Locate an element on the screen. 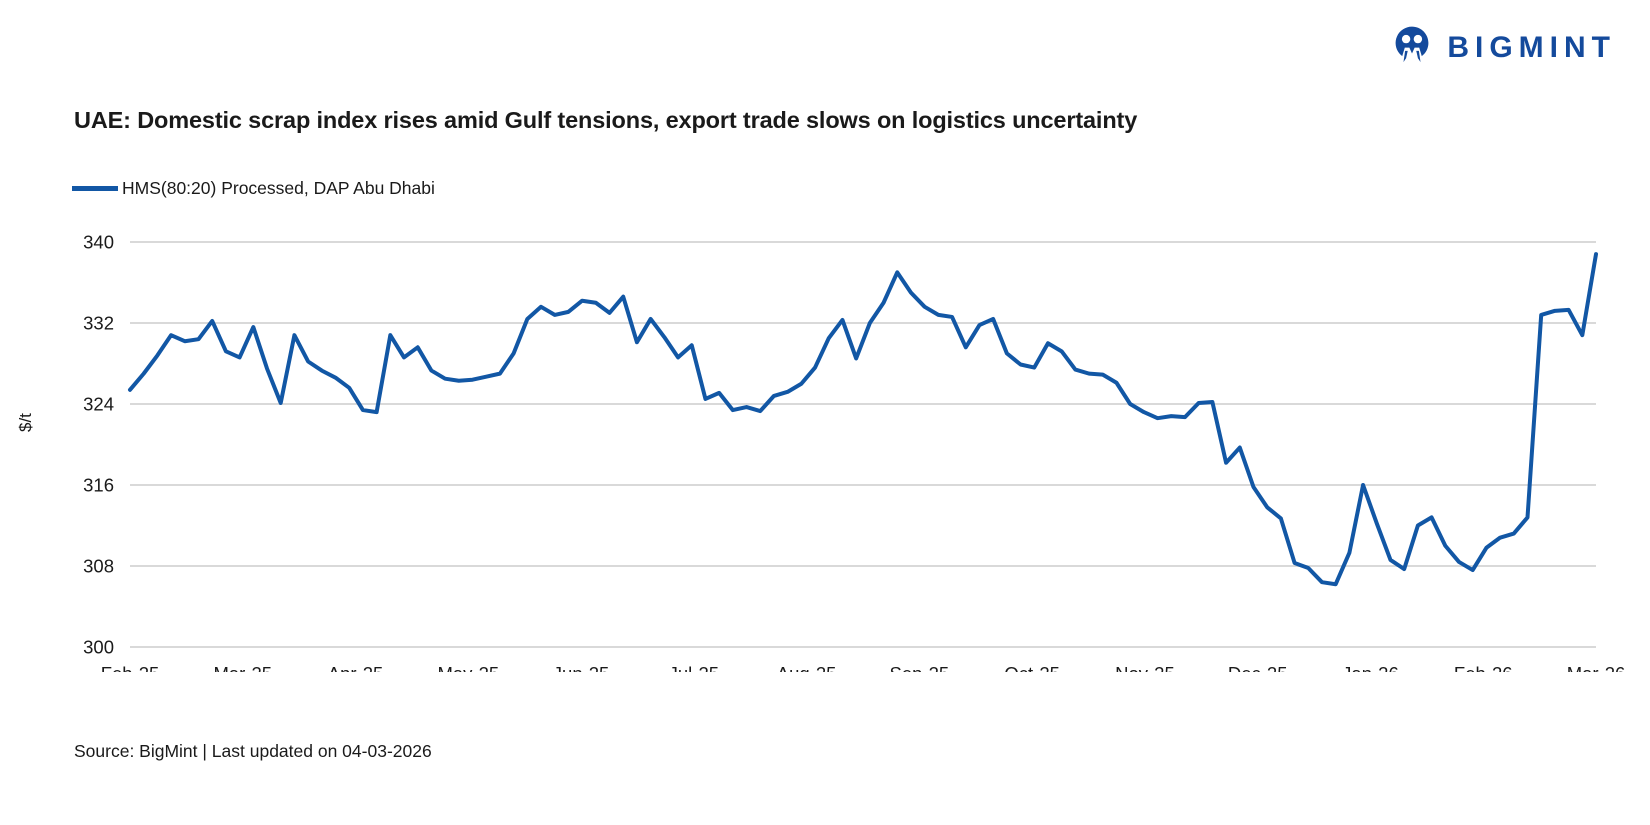 Image resolution: width=1650 pixels, height=825 pixels. y-axis-tick-label: 324 is located at coordinates (98, 404).